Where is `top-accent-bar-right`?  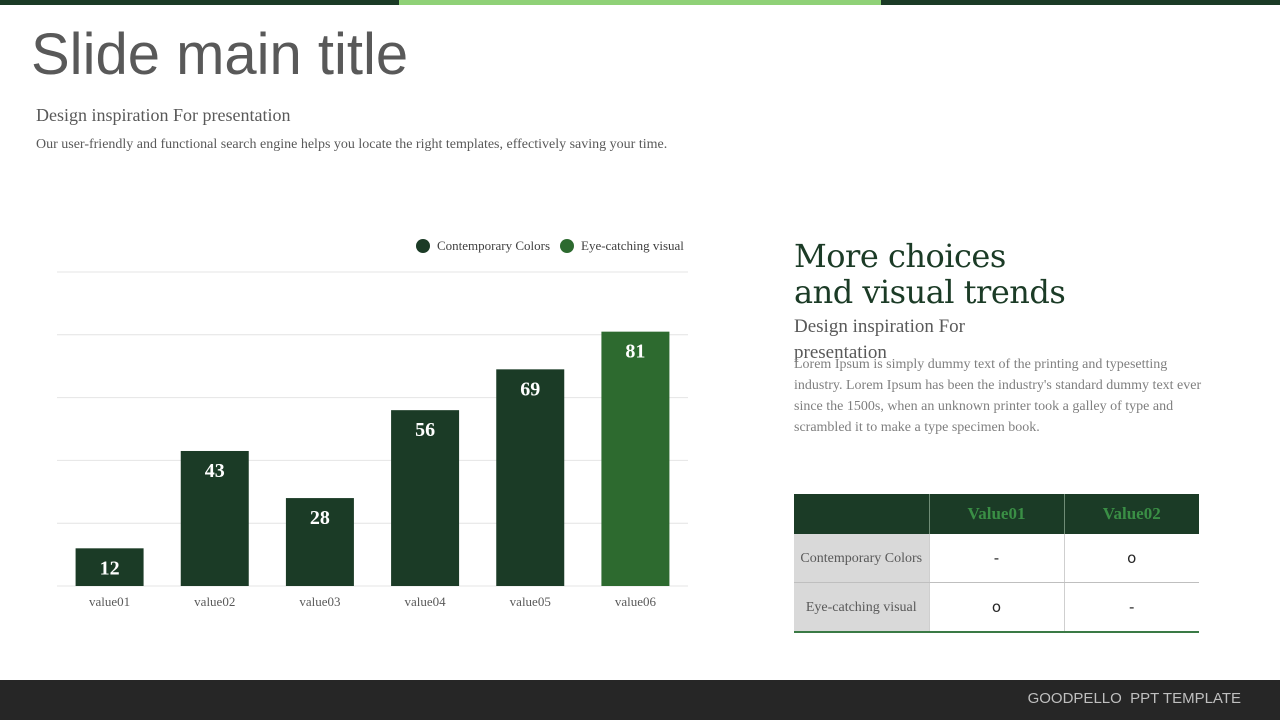 top-accent-bar-right is located at coordinates (1080, 2).